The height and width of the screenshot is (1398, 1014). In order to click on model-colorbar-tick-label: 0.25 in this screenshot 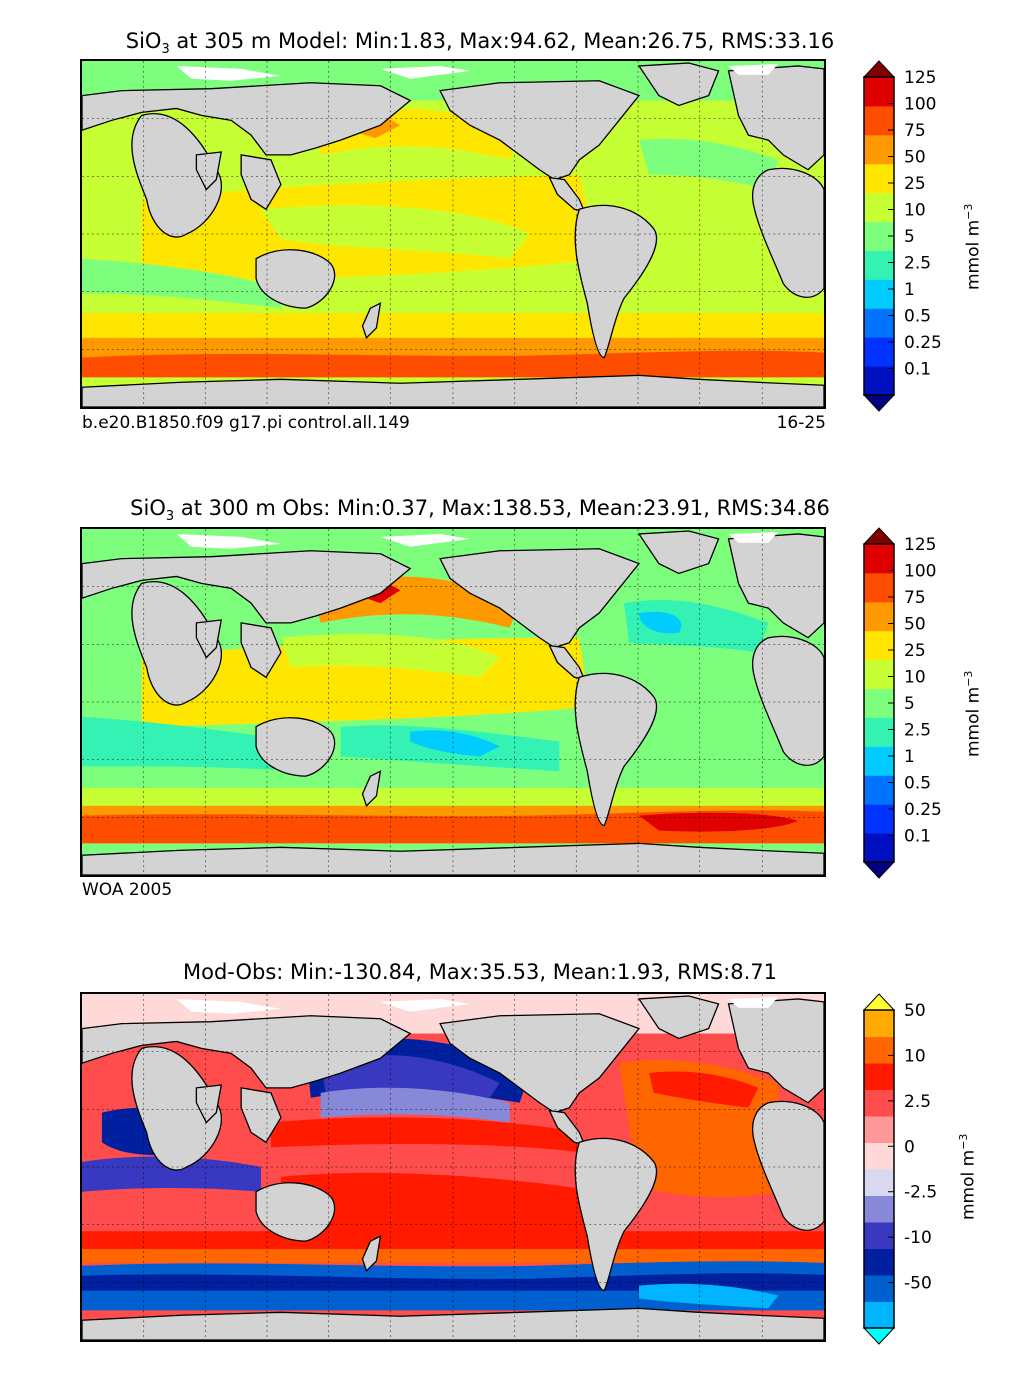, I will do `click(923, 343)`.